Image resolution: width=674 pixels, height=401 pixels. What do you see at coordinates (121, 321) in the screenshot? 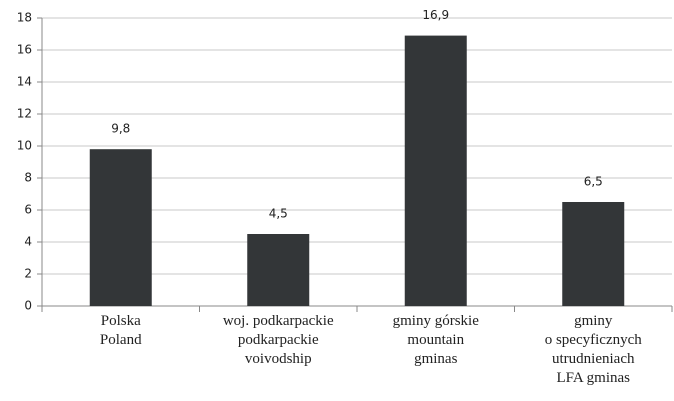
I see `label-line: Polska` at bounding box center [121, 321].